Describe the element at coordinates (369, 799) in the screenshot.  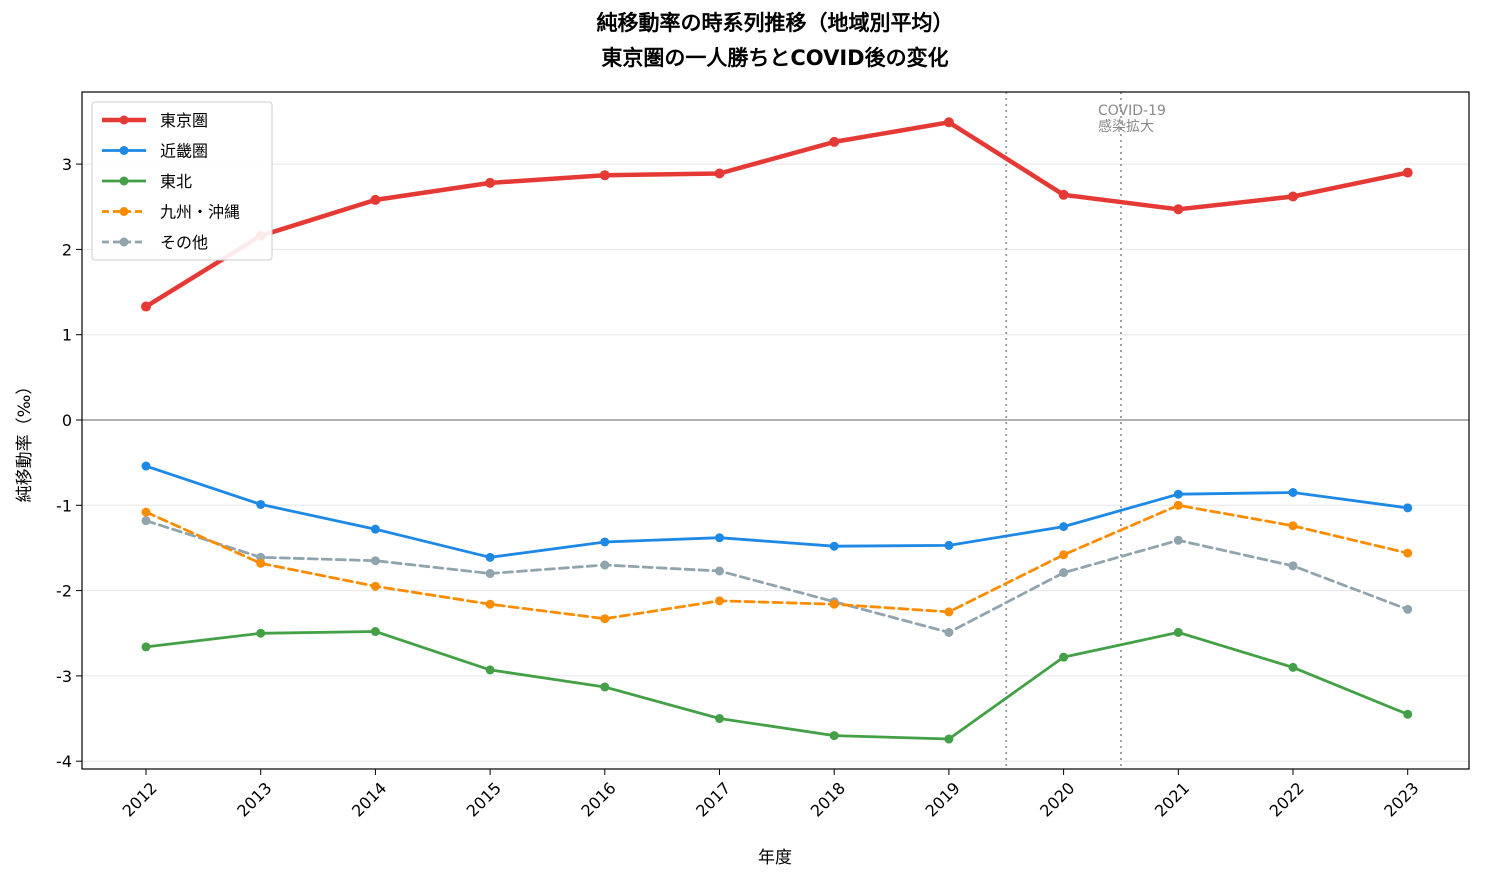
I see `x-tick-label: 2014` at that location.